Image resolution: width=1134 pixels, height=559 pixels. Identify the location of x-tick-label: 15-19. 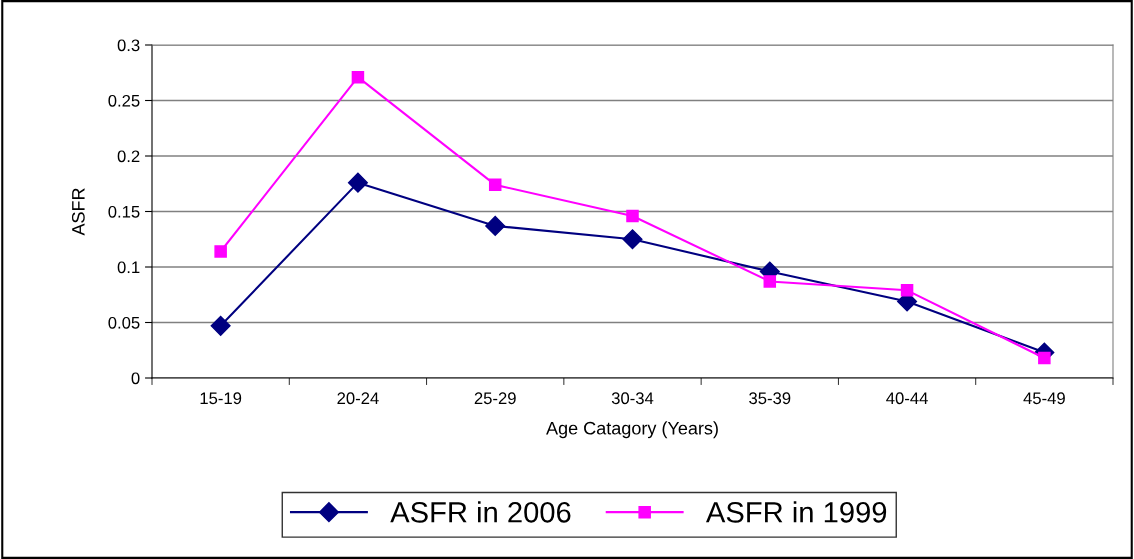
(221, 398).